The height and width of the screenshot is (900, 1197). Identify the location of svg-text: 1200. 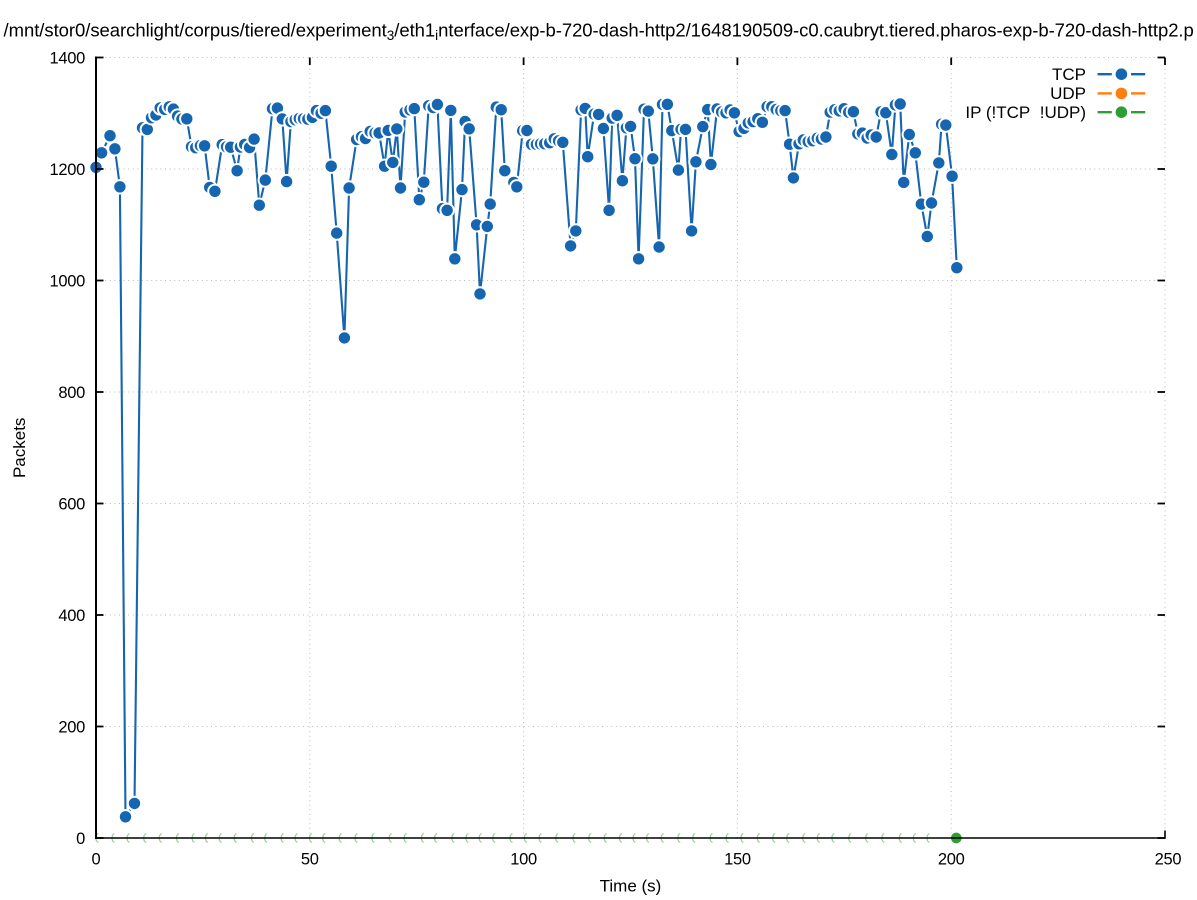
(67, 170).